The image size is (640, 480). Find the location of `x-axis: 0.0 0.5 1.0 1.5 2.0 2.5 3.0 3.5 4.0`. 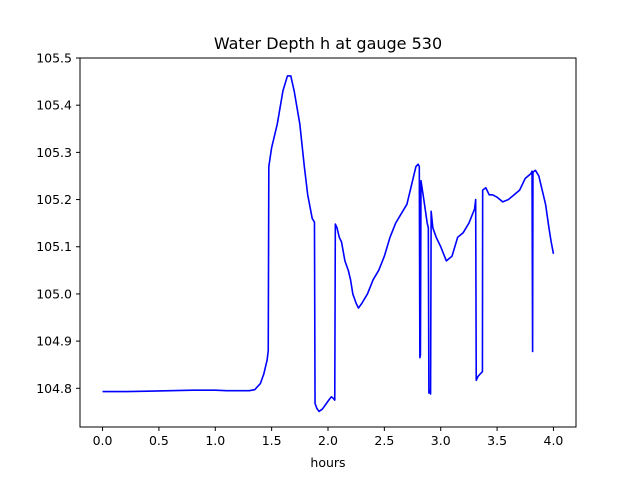

x-axis: 0.0 0.5 1.0 1.5 2.0 2.5 3.0 3.5 4.0 is located at coordinates (328, 437).